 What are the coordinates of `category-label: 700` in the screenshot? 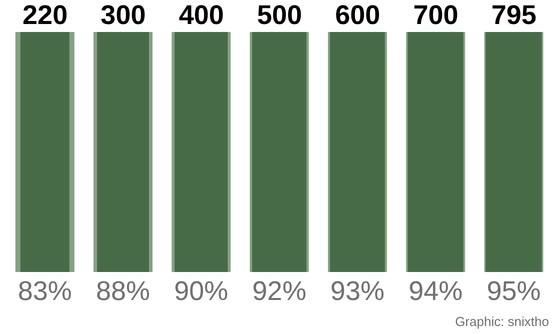 It's located at (435, 15).